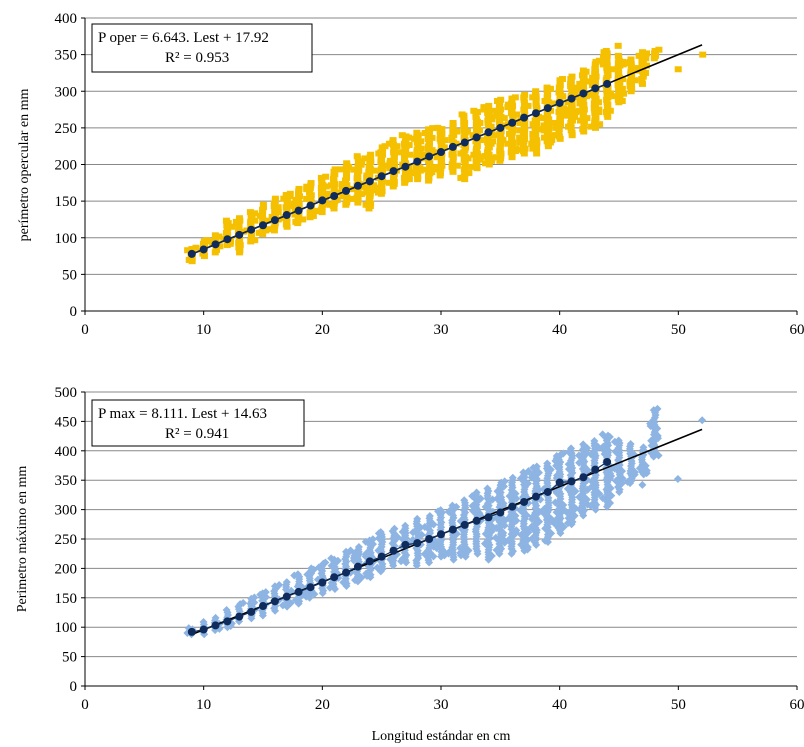 This screenshot has height=747, width=804. I want to click on x-tick-label: 50, so click(678, 330).